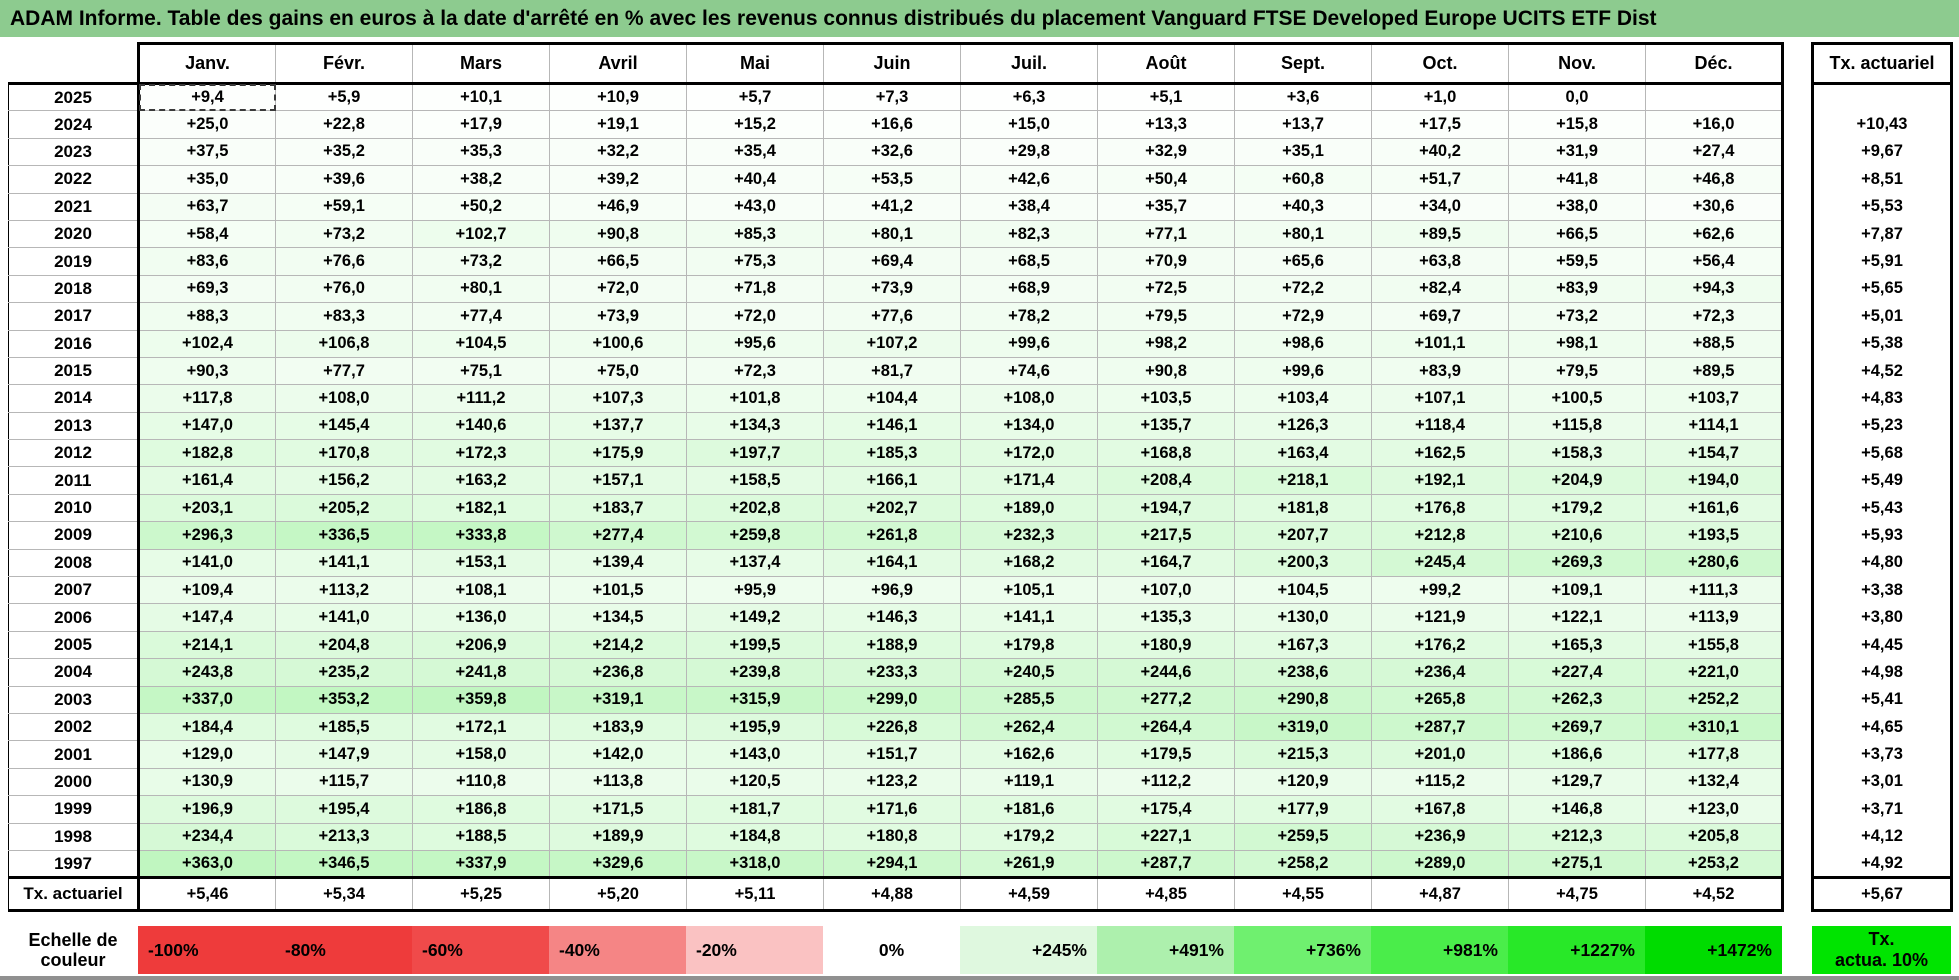 This screenshot has height=980, width=1959. What do you see at coordinates (1714, 480) in the screenshot?
I see `gain-cell: +194,0` at bounding box center [1714, 480].